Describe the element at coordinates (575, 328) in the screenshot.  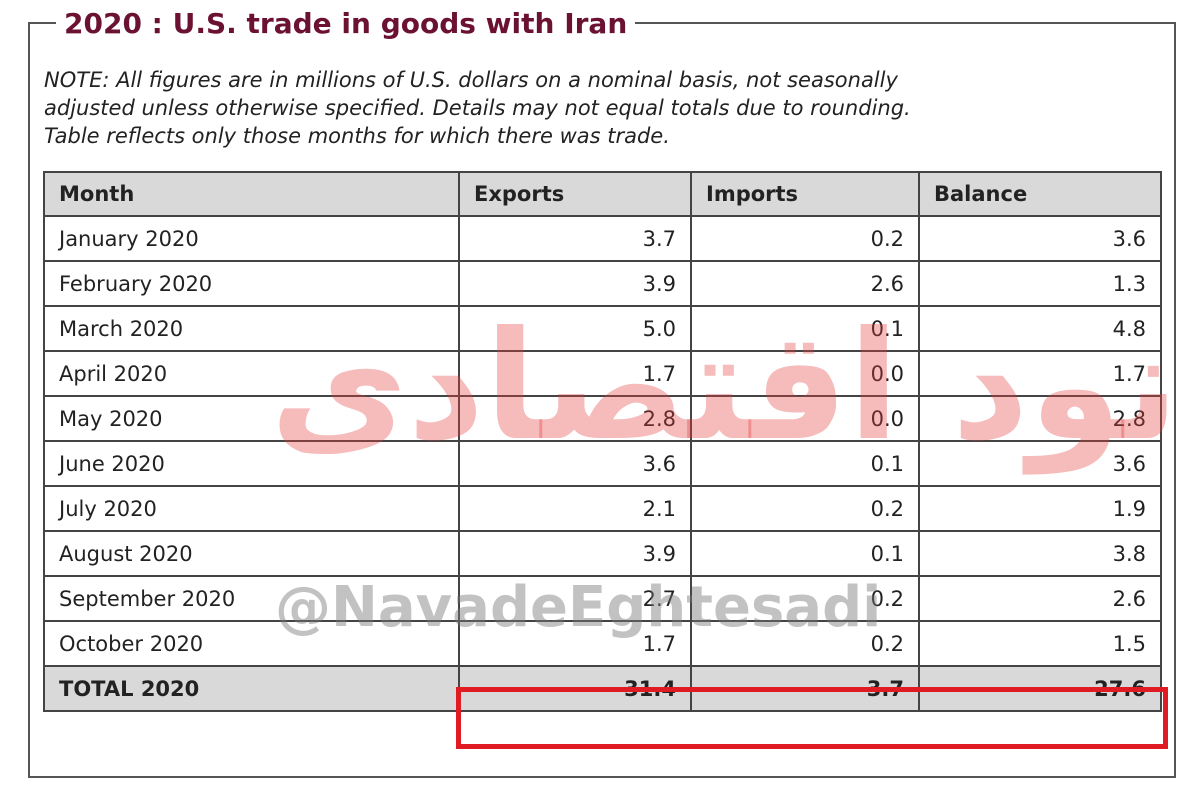
I see `value-cell: 5.0` at that location.